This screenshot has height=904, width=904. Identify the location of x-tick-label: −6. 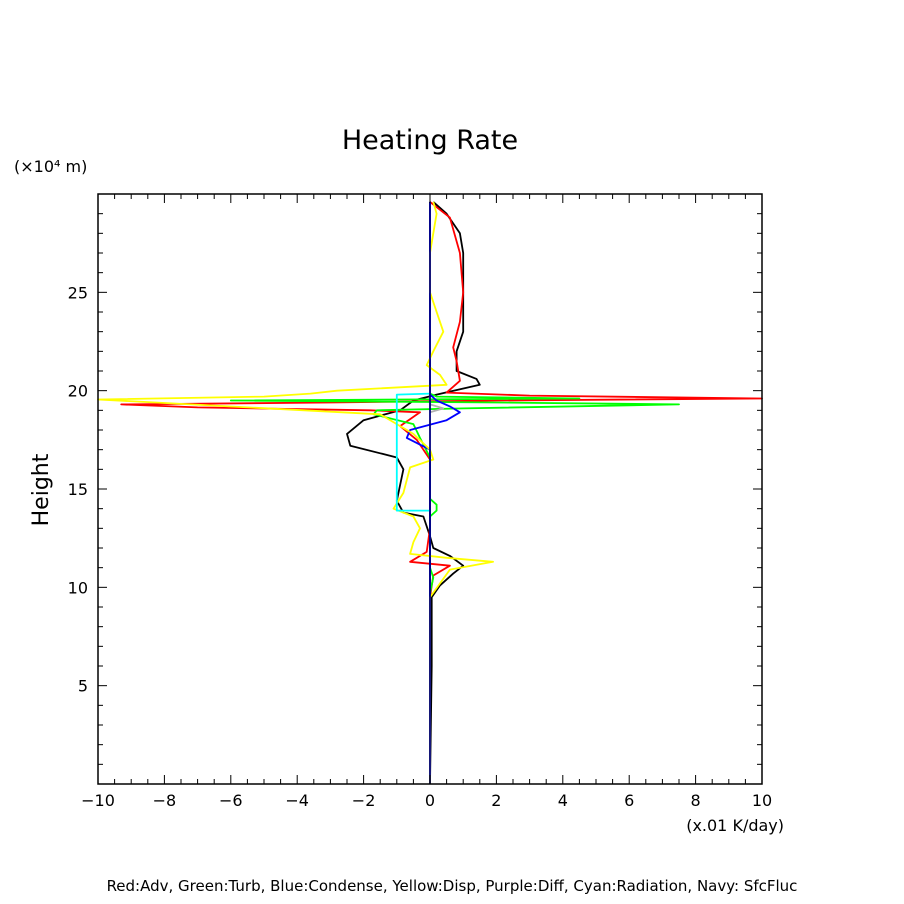
(231, 800).